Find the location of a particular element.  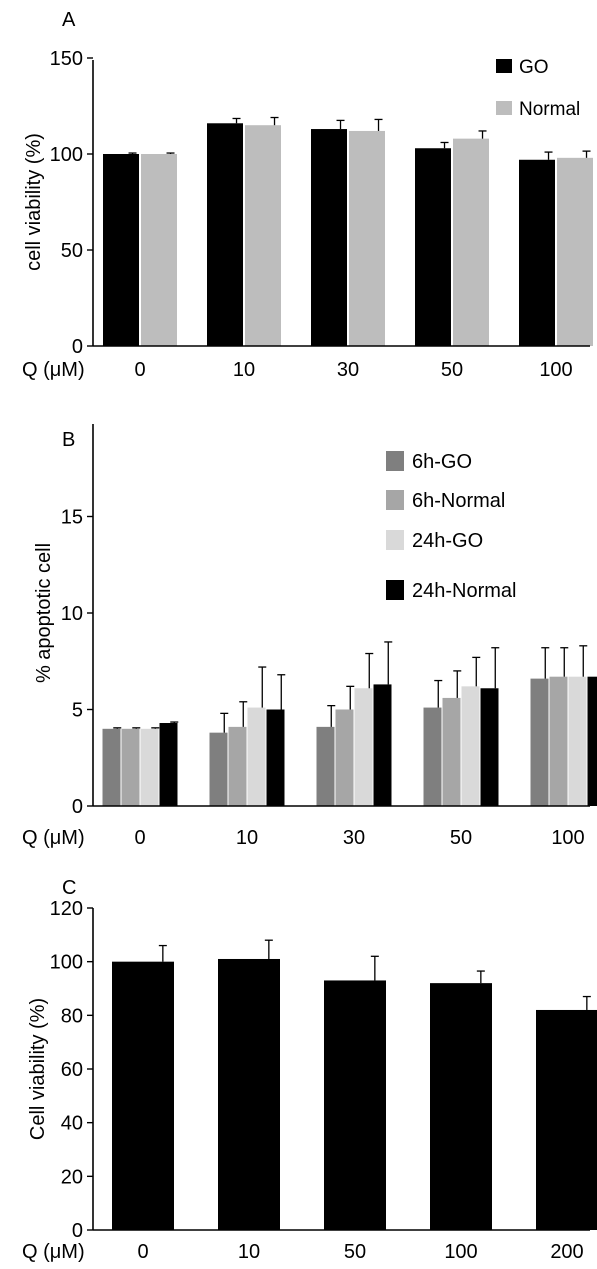

y-tick-label: 50 is located at coordinates (72, 251).